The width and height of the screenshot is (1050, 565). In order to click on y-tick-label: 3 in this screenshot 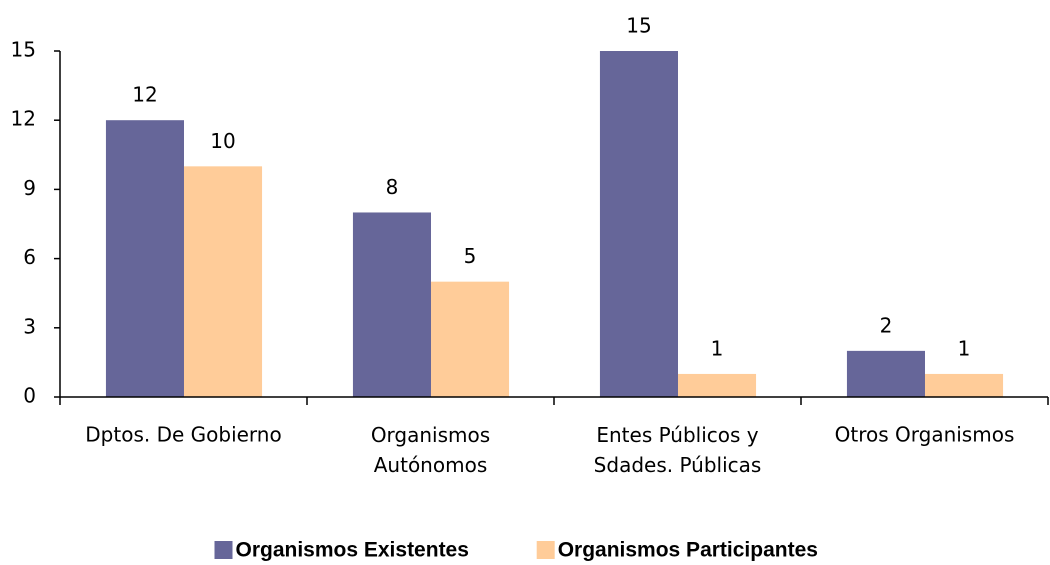, I will do `click(29, 326)`.